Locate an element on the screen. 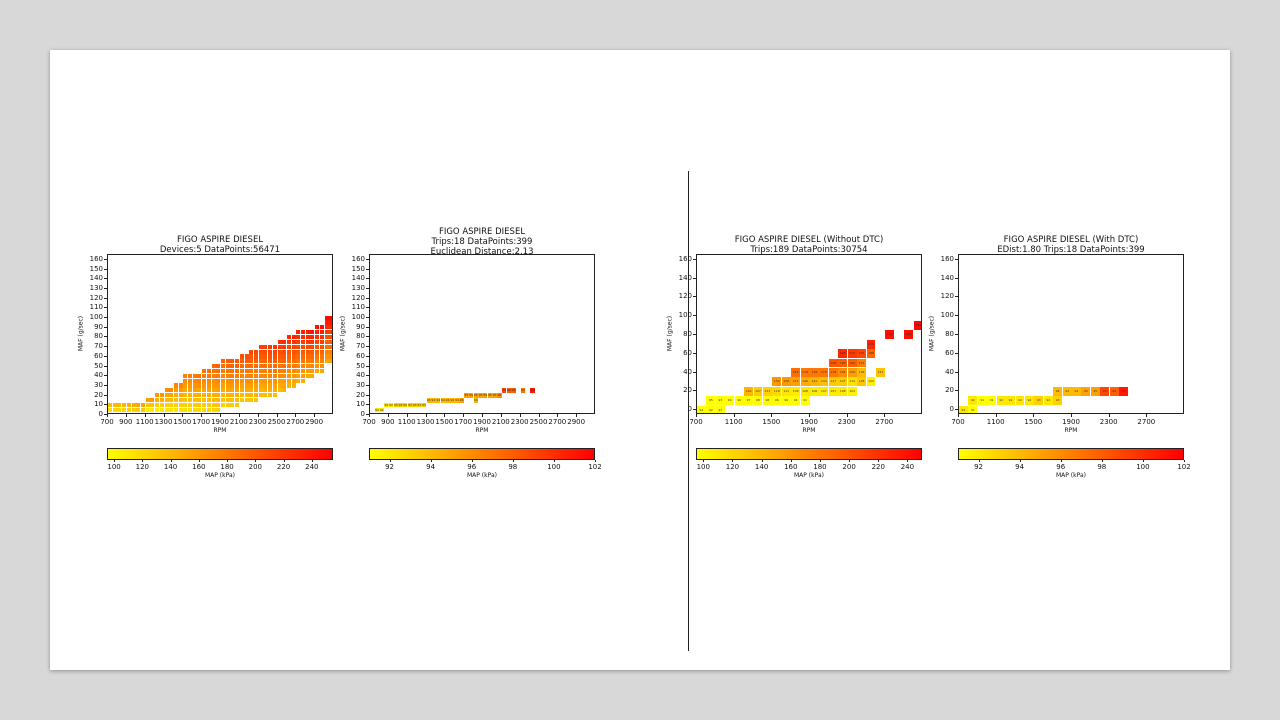  chart-4-title-line: FIGO ASPIRE DIESEL (With DTC) is located at coordinates (1071, 240).